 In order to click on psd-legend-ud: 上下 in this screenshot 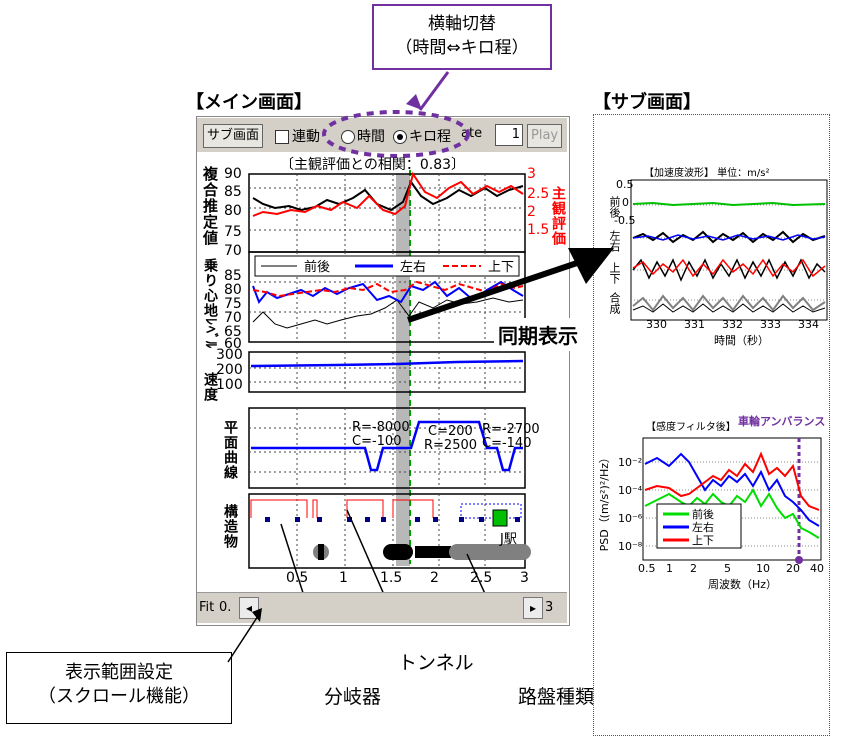, I will do `click(703, 540)`.